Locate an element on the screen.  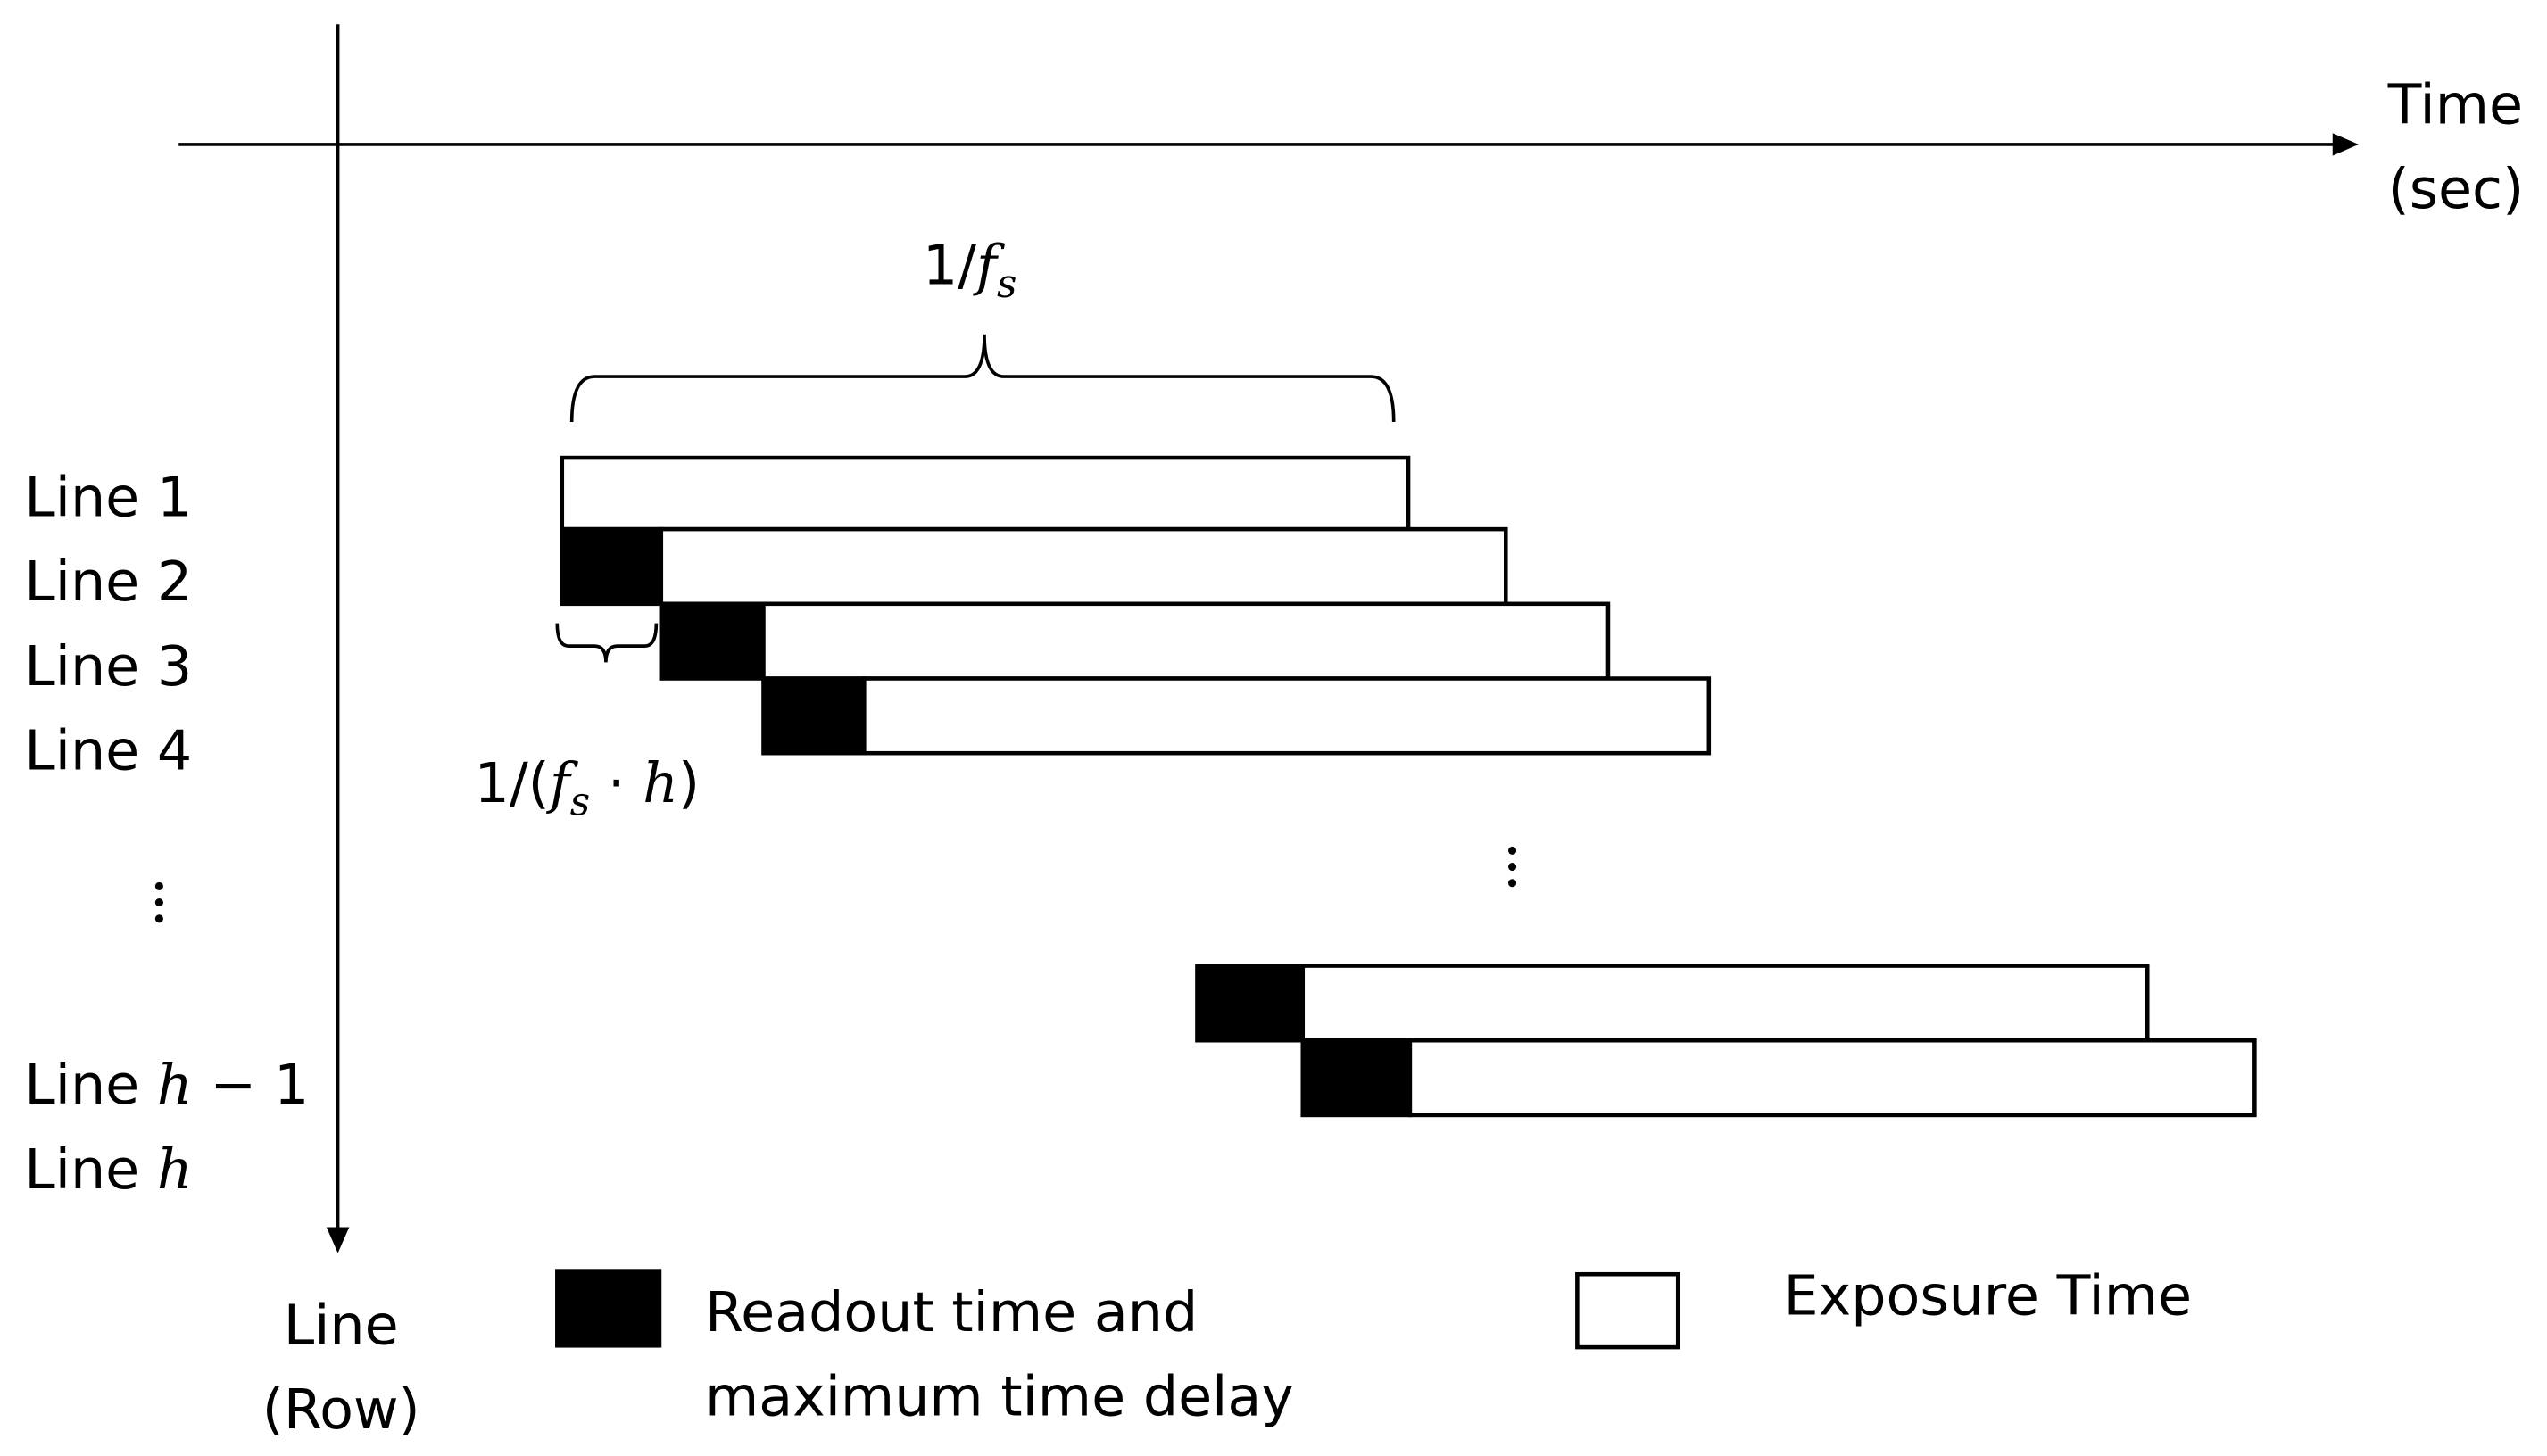
axis-label: (Row) is located at coordinates (341, 1409).